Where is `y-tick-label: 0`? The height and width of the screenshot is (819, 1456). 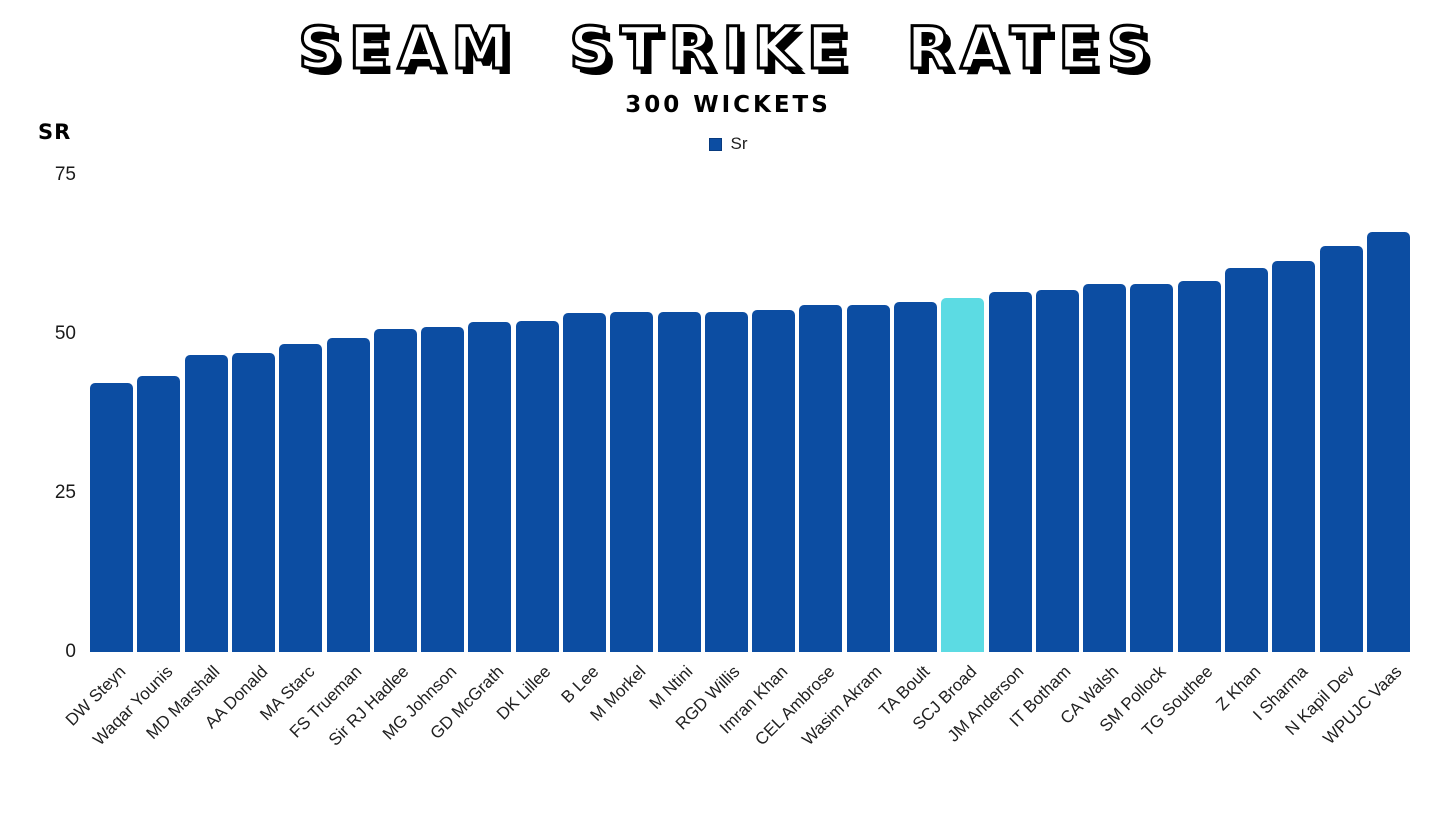
y-tick-label: 0 is located at coordinates (70, 651).